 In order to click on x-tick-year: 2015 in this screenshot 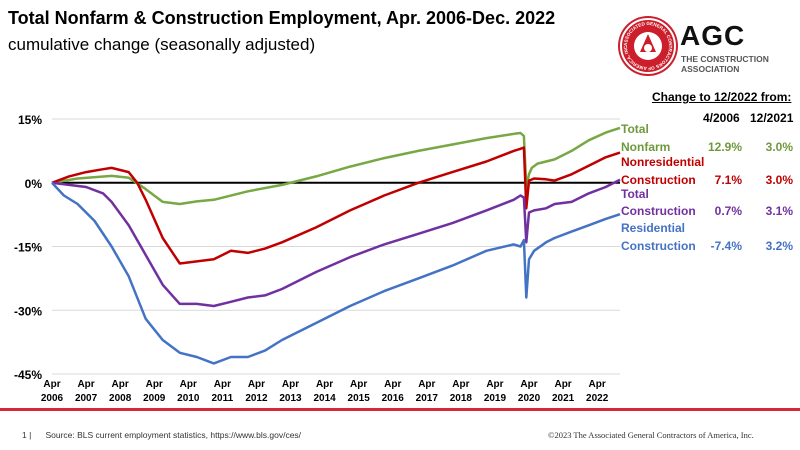, I will do `click(359, 398)`.